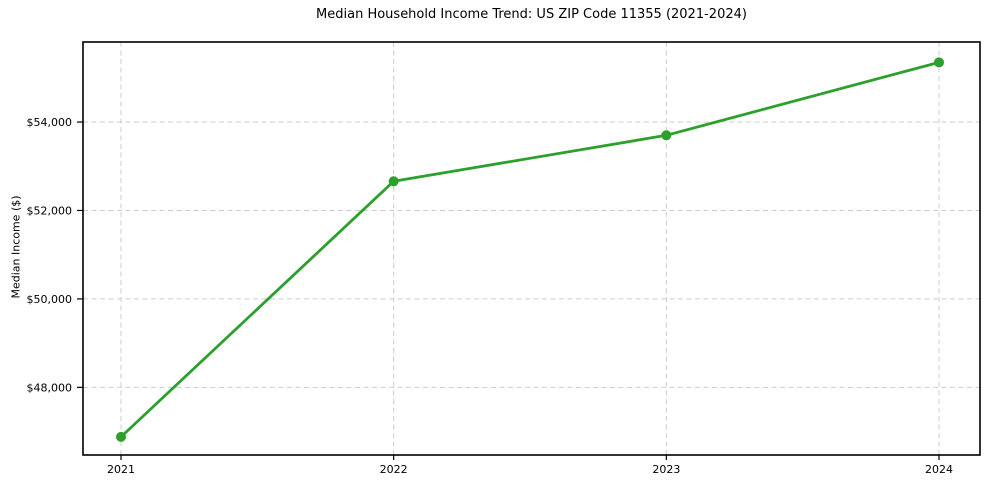 This screenshot has height=490, width=989. I want to click on x-tick-label: 2022, so click(394, 469).